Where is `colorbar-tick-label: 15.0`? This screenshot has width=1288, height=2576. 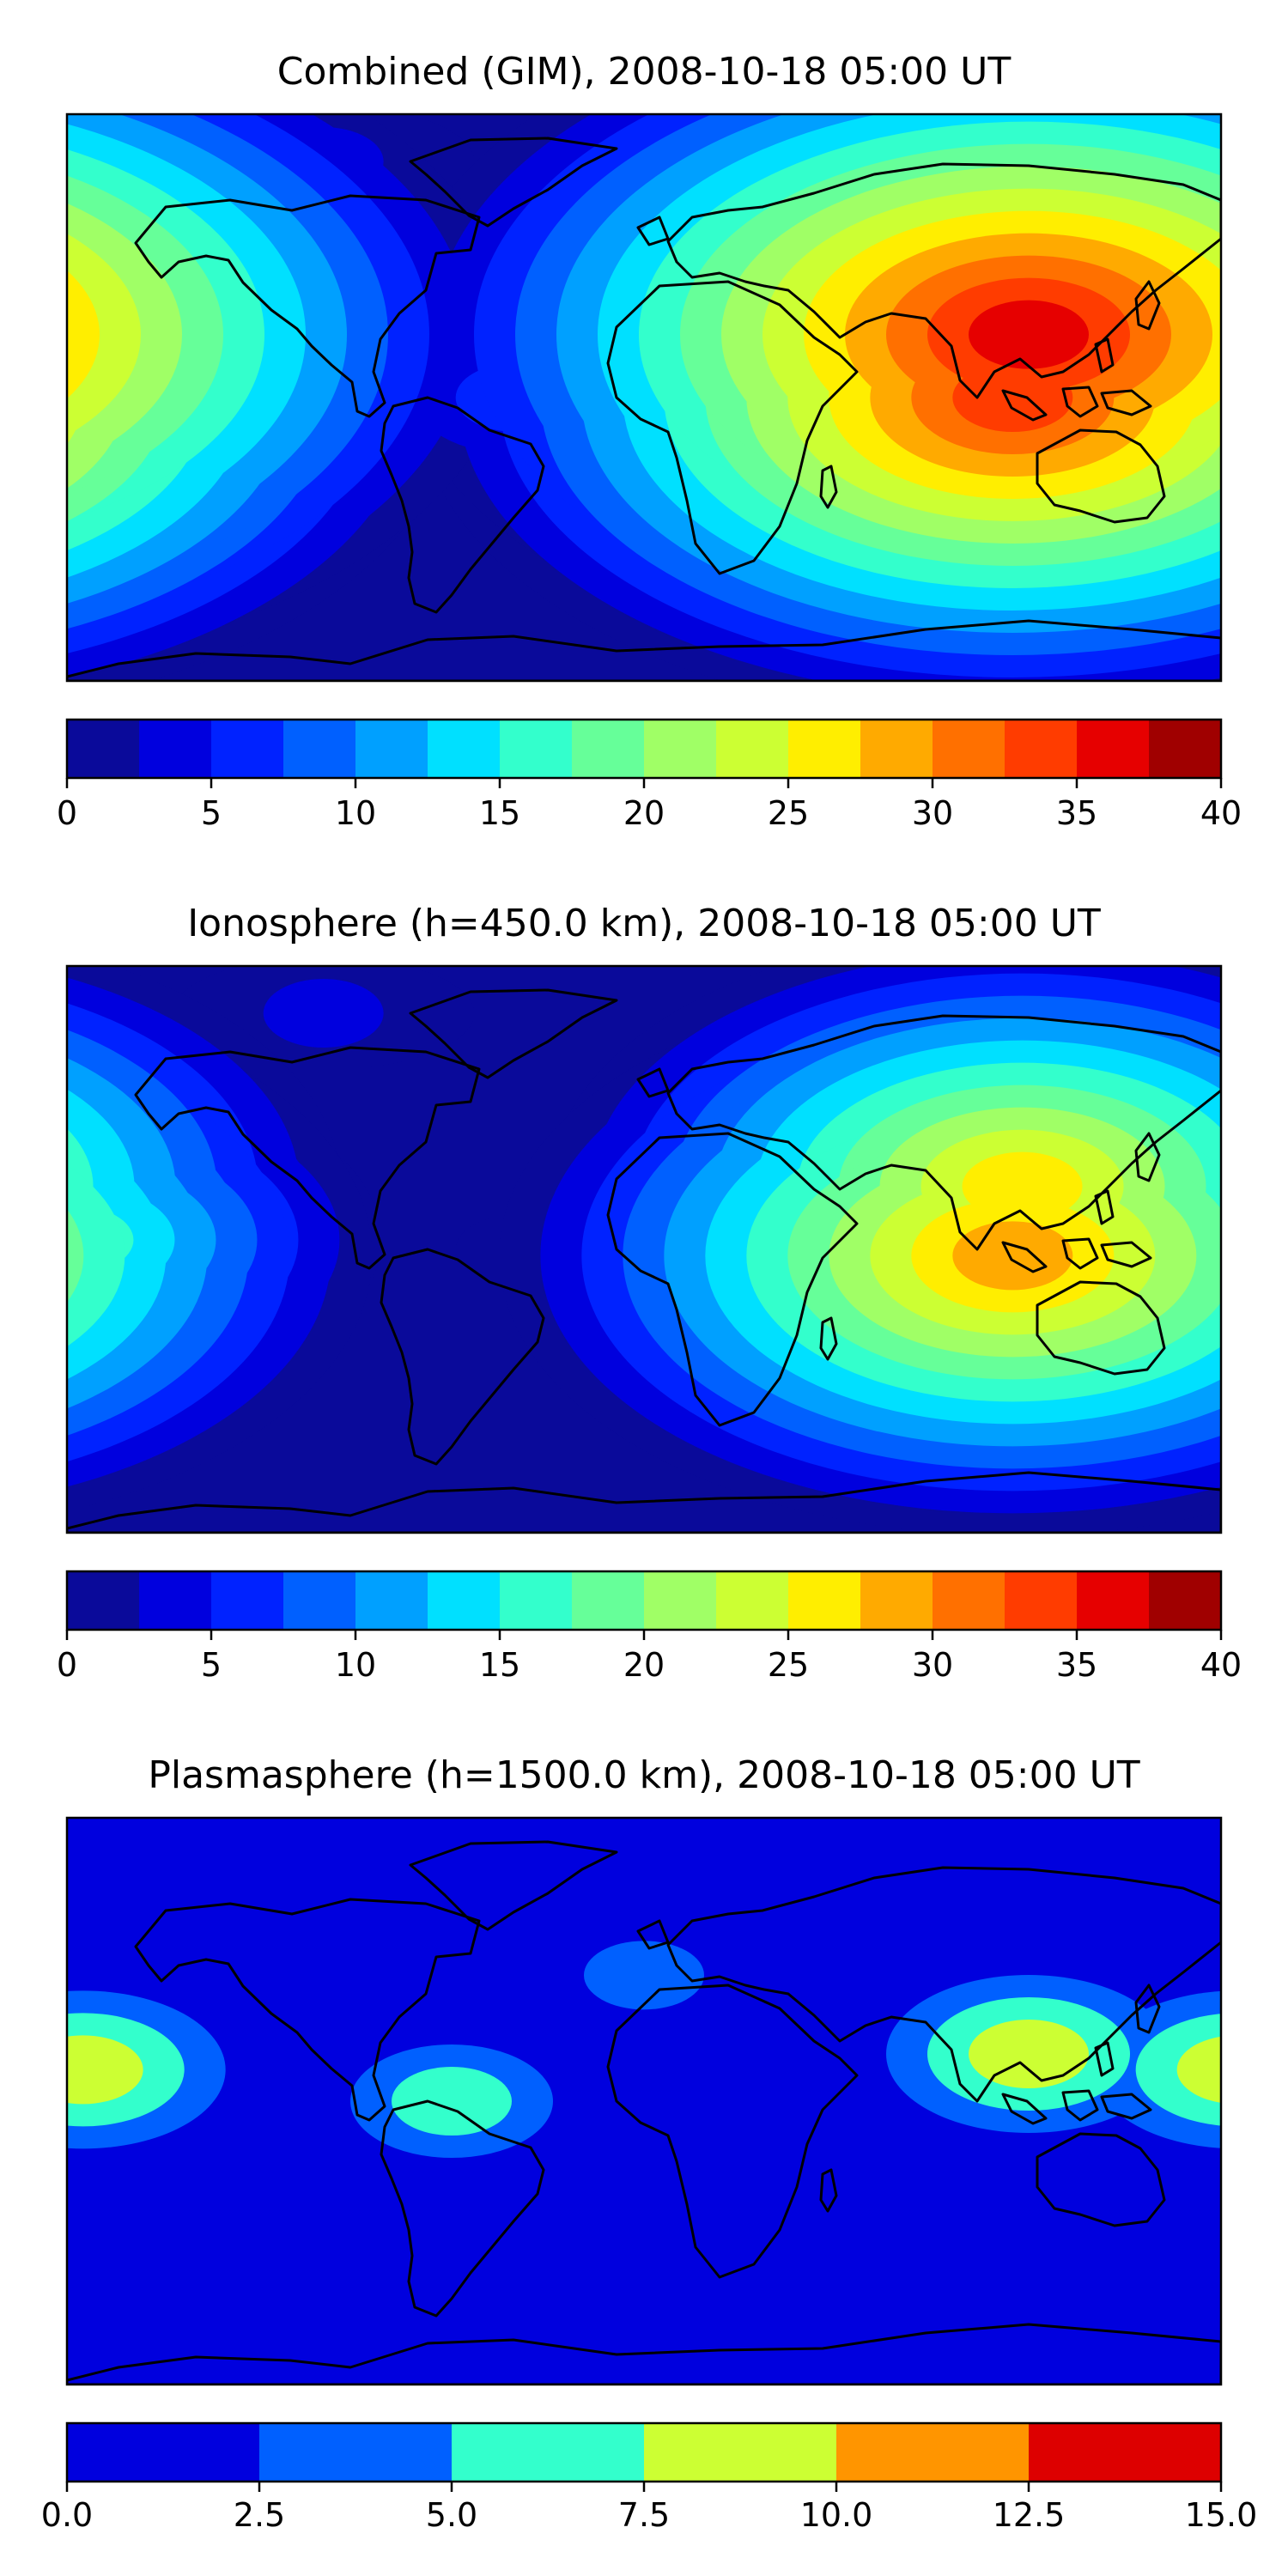 colorbar-tick-label: 15.0 is located at coordinates (1221, 2515).